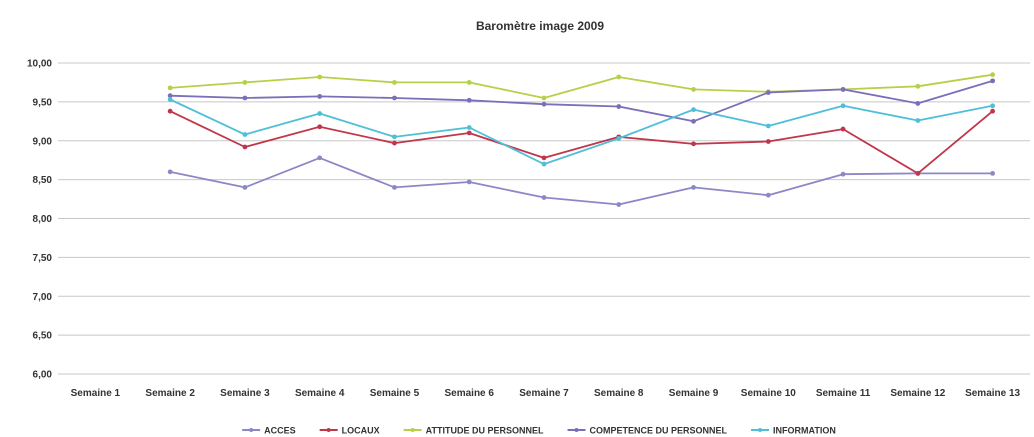 The height and width of the screenshot is (437, 1034). Describe the element at coordinates (469, 393) in the screenshot. I see `x-tick-label: Semaine 6` at that location.